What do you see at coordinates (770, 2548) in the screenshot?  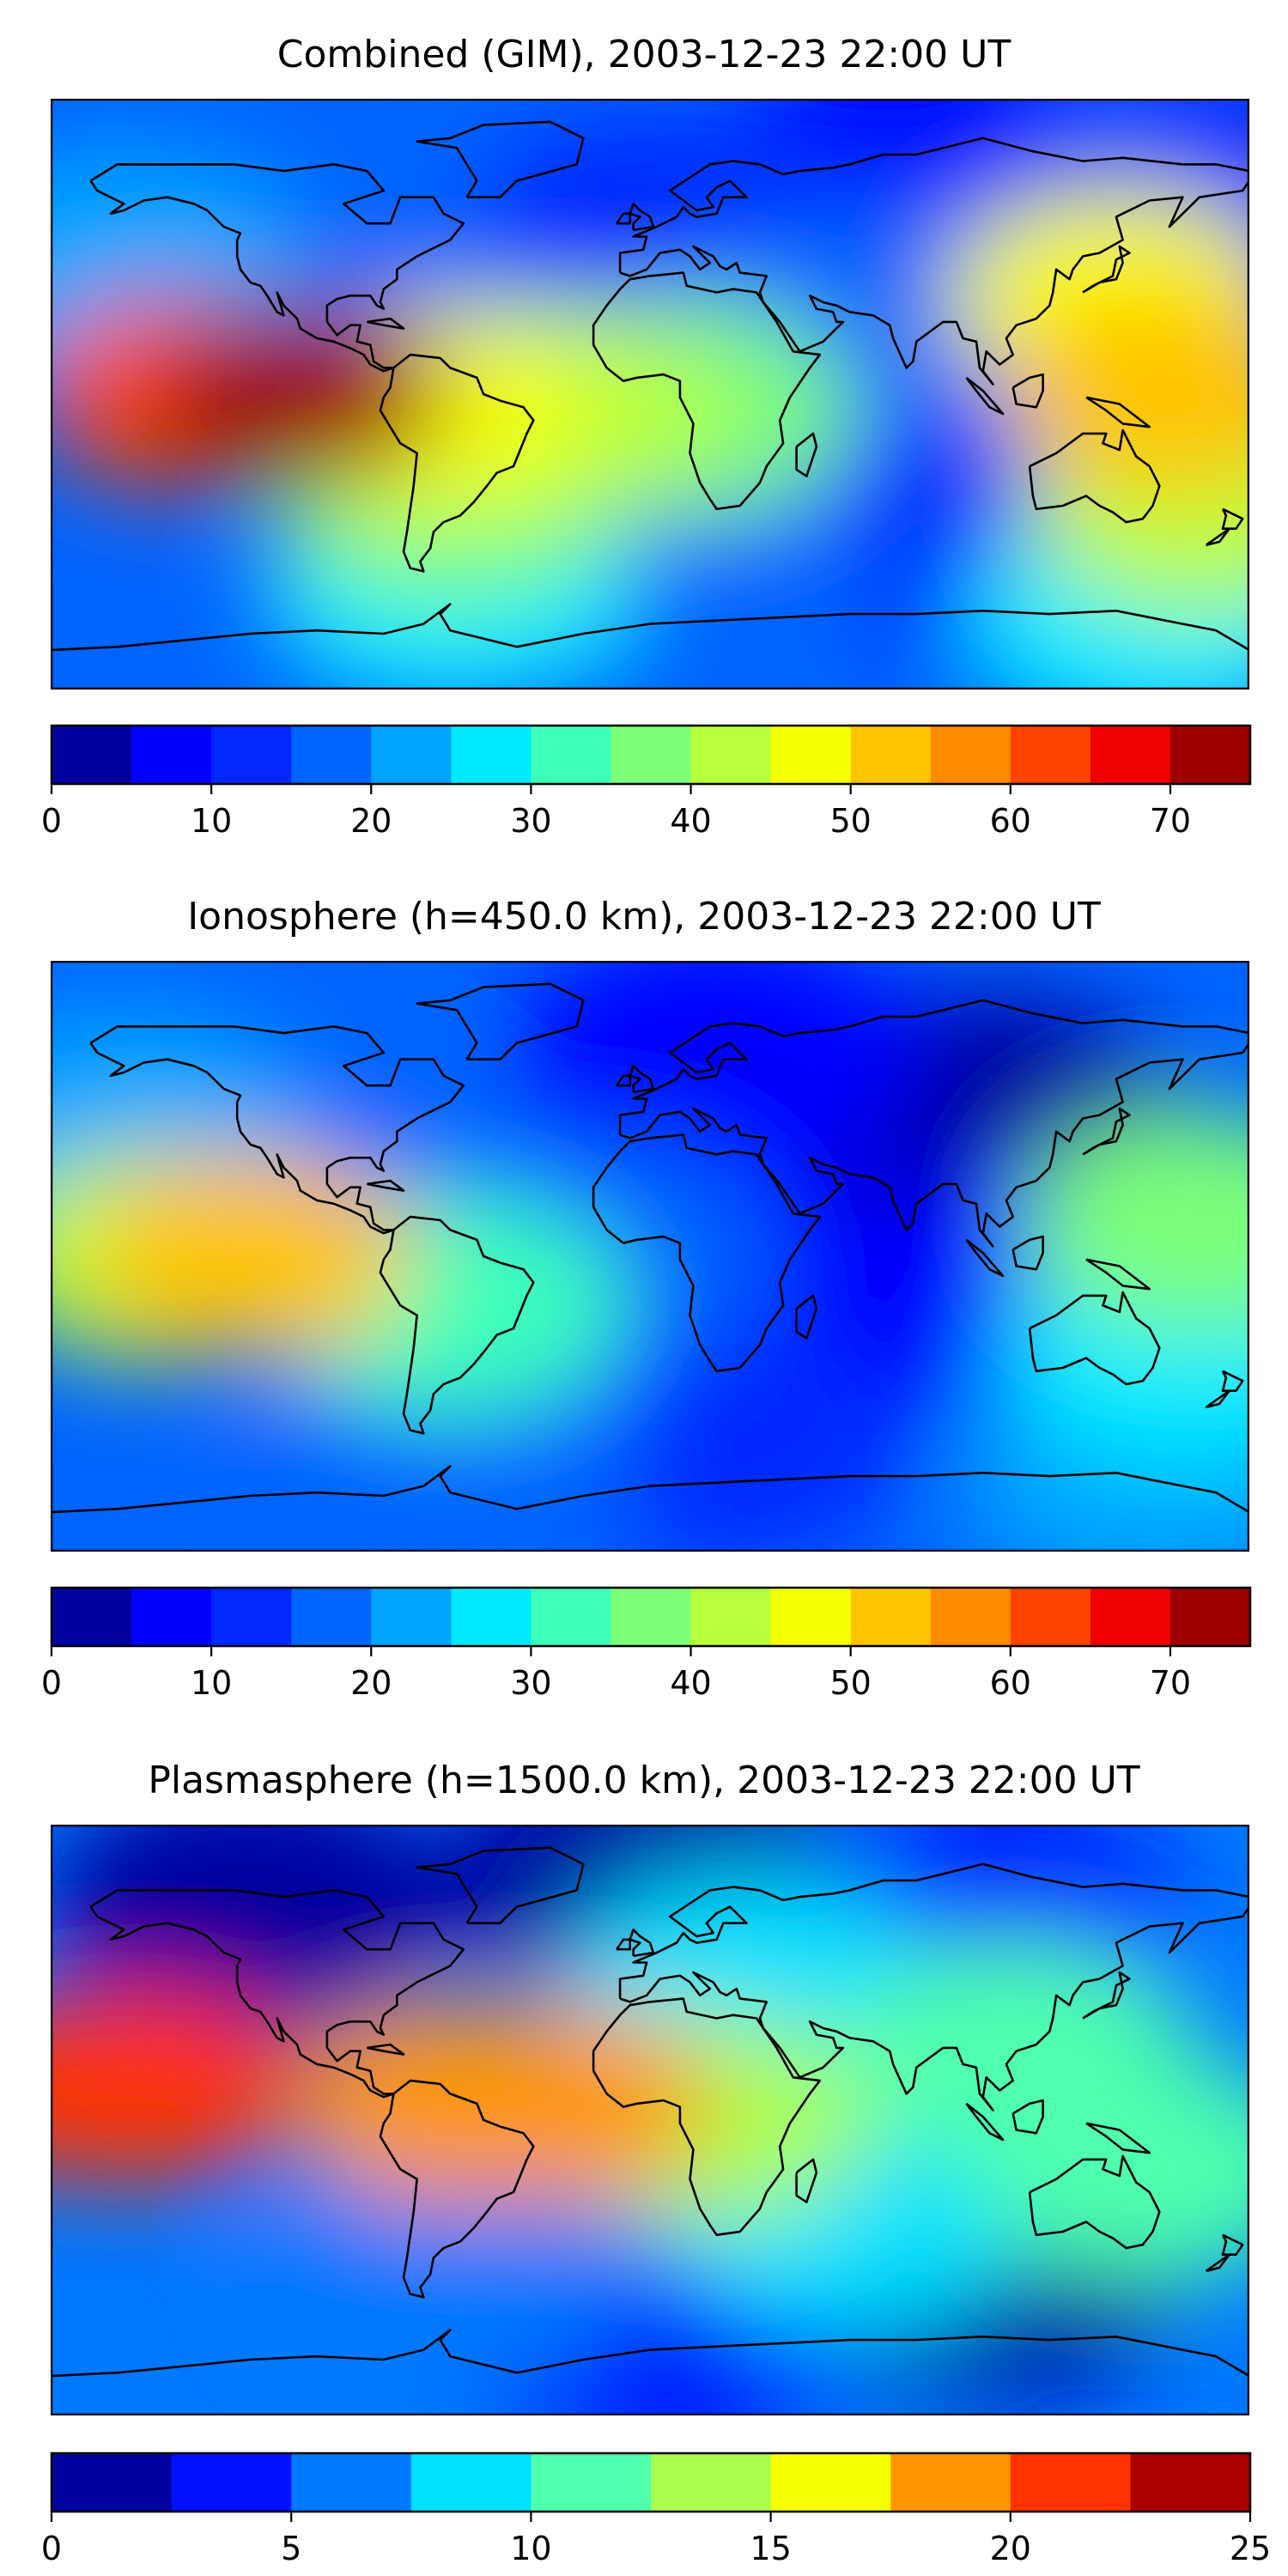 I see `colorbar-tick-label: 15` at bounding box center [770, 2548].